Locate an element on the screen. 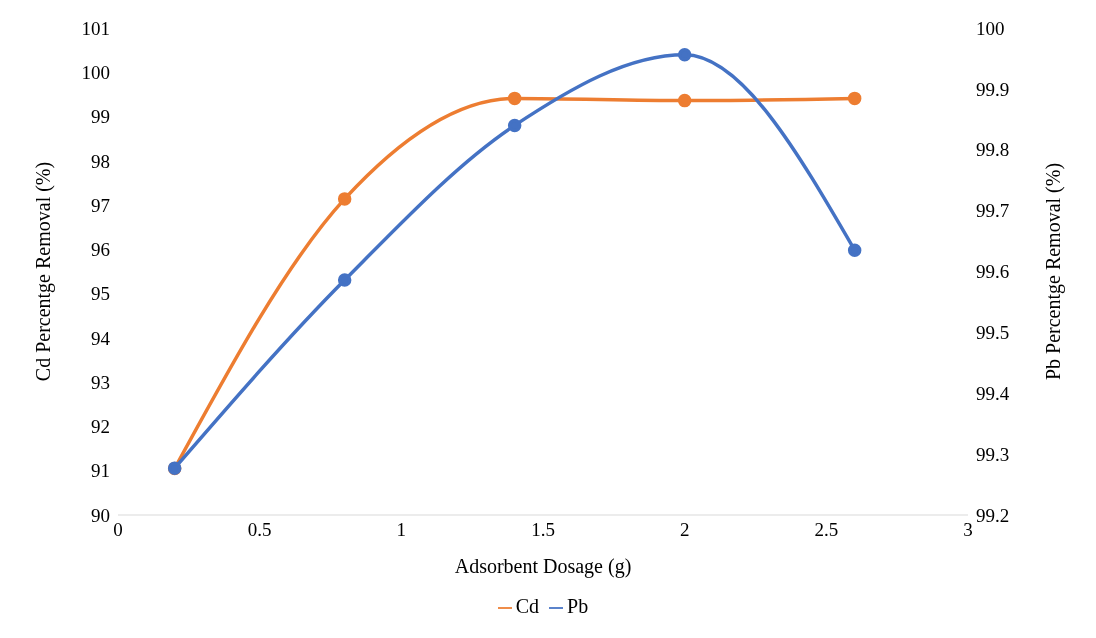 The height and width of the screenshot is (638, 1096). y-tick-label: 100 is located at coordinates (95, 73).